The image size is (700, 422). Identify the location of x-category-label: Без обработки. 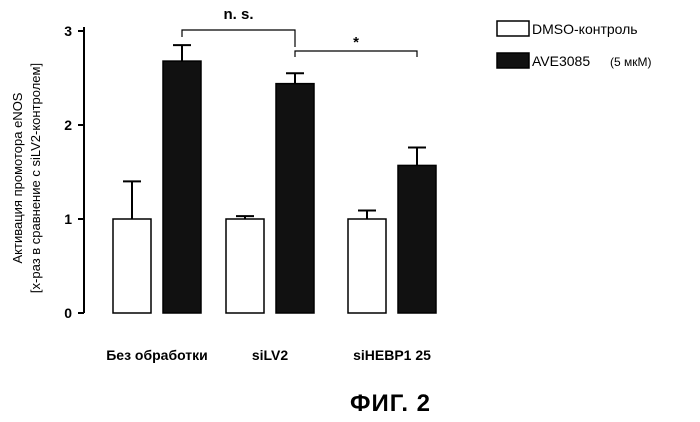
(157, 355).